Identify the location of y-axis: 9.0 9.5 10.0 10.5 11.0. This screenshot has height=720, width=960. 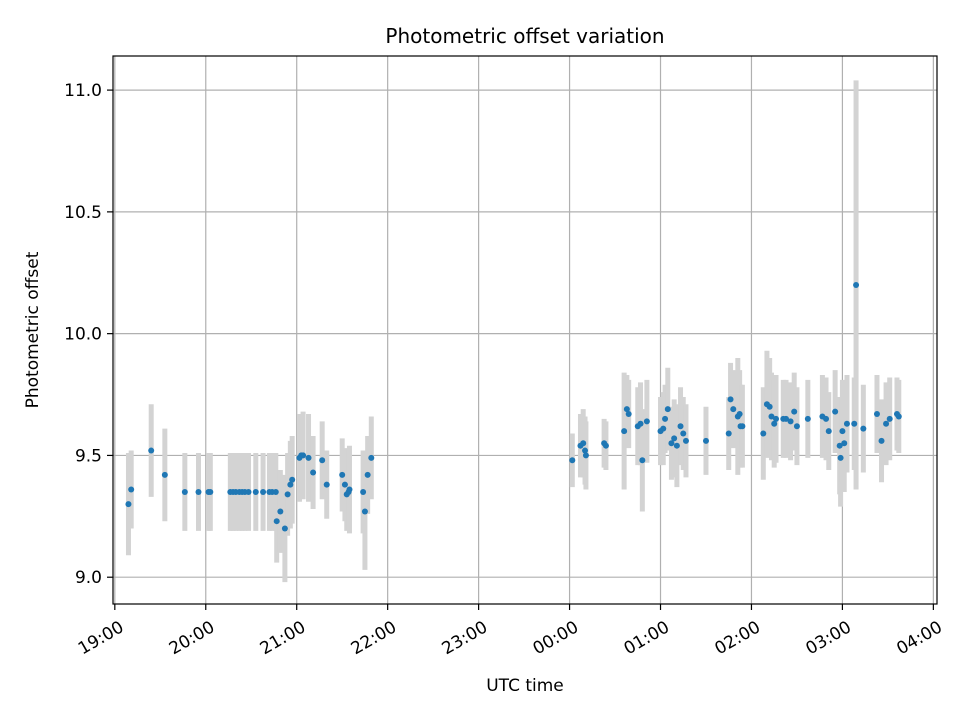
(88, 334).